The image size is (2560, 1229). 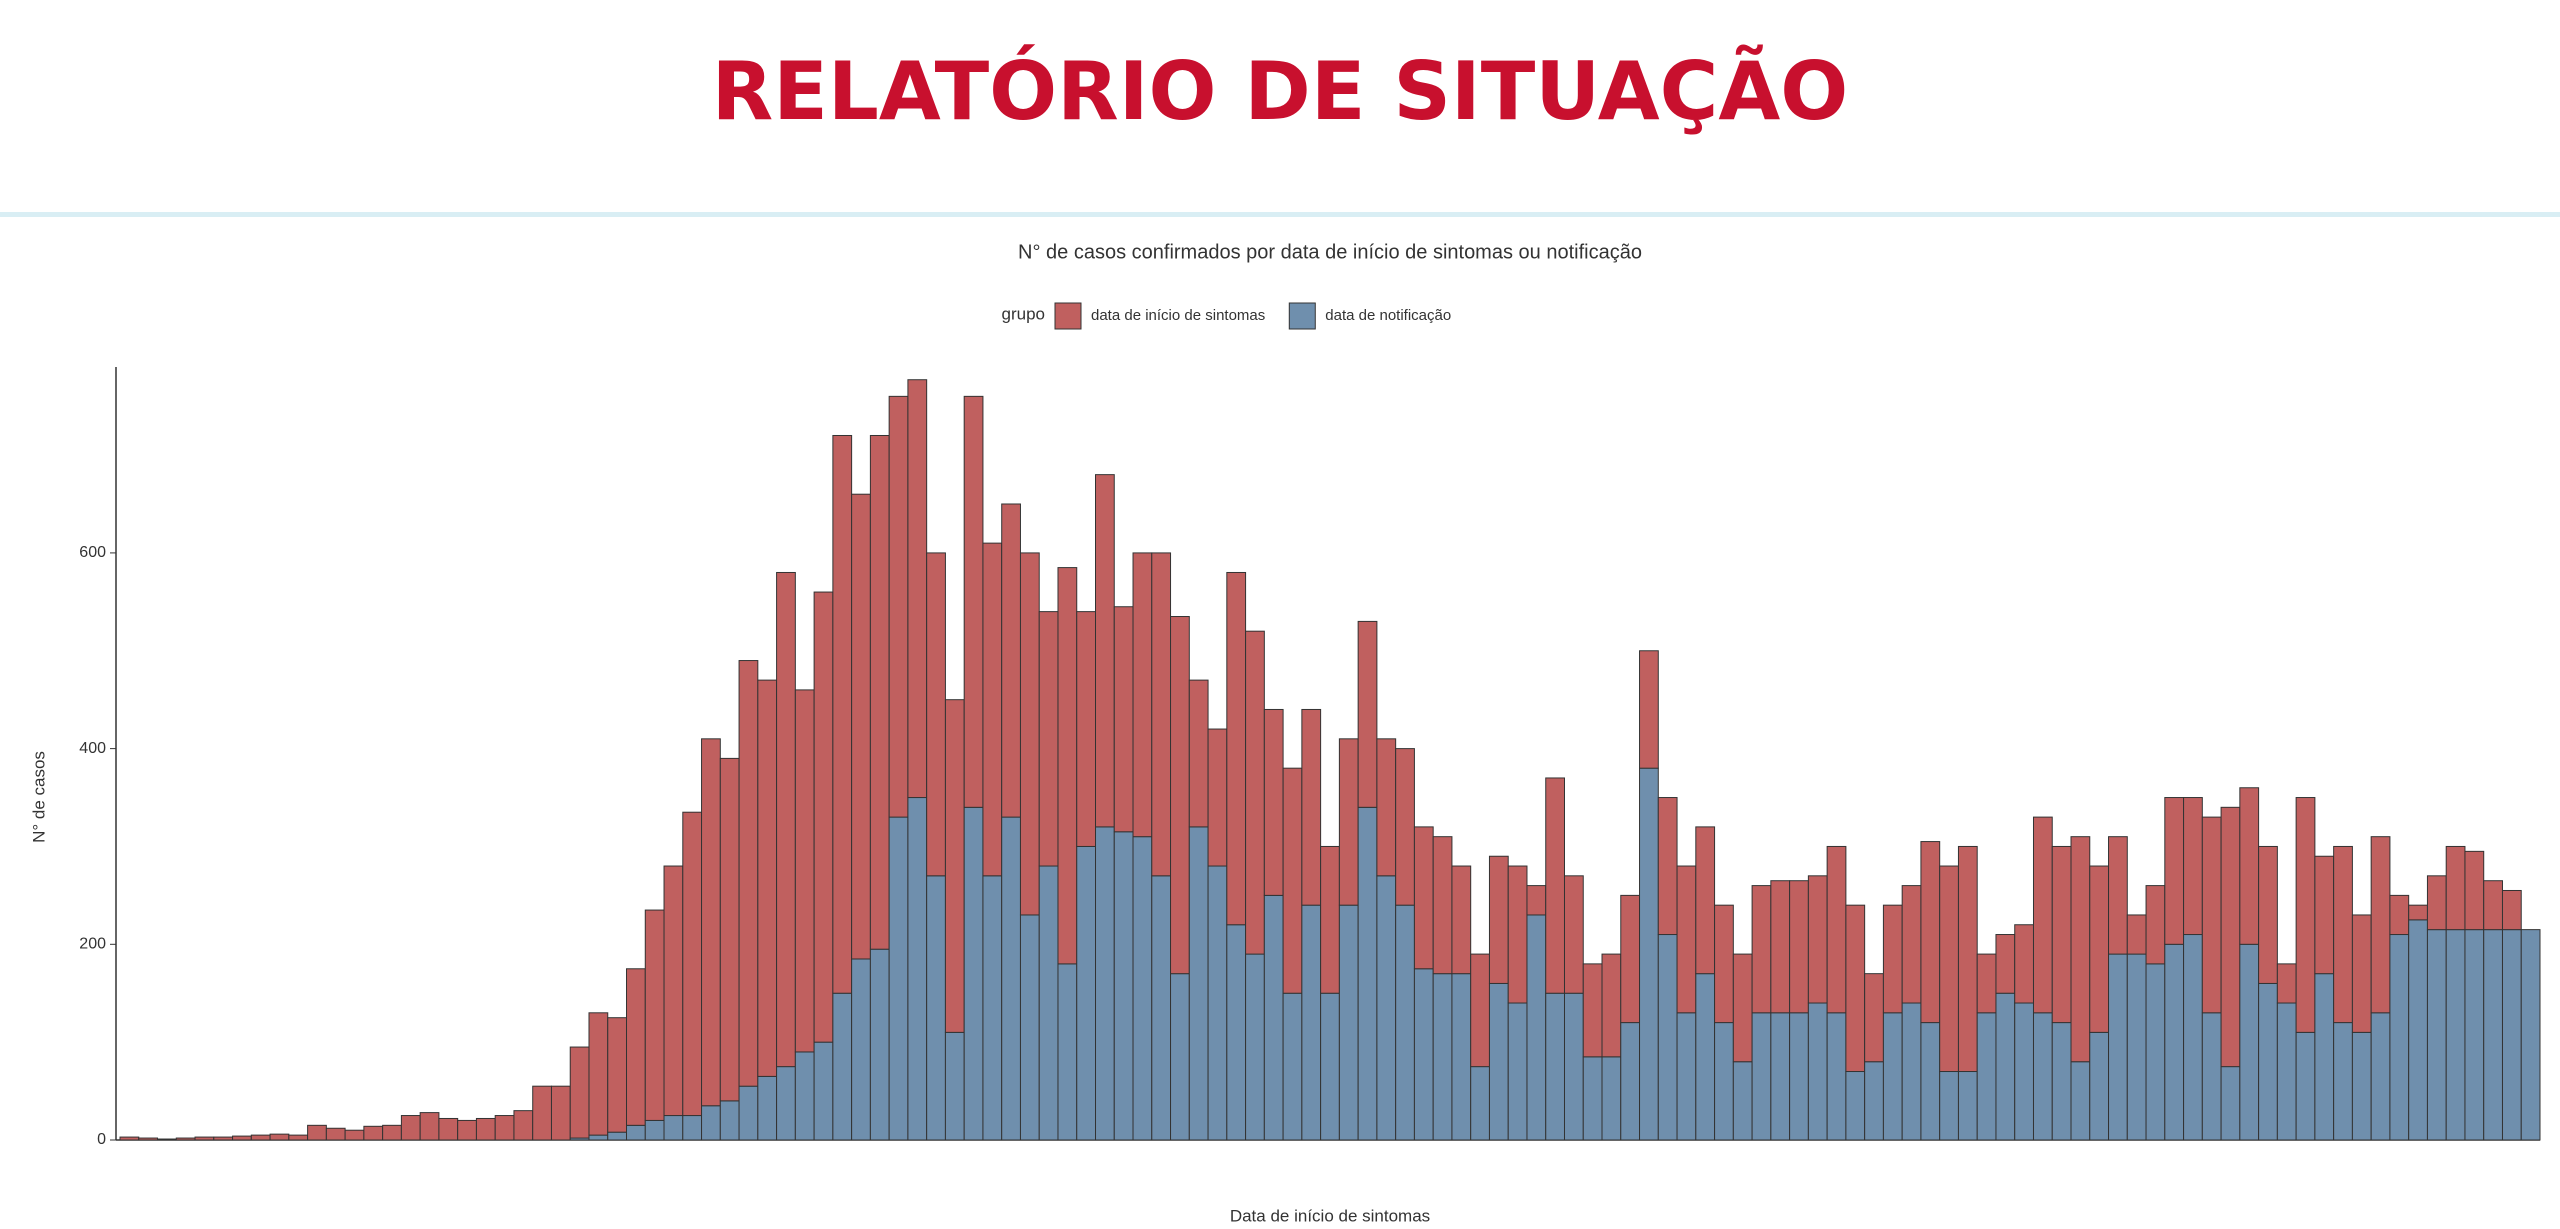 What do you see at coordinates (92, 552) in the screenshot?
I see `y-tick-label: 600` at bounding box center [92, 552].